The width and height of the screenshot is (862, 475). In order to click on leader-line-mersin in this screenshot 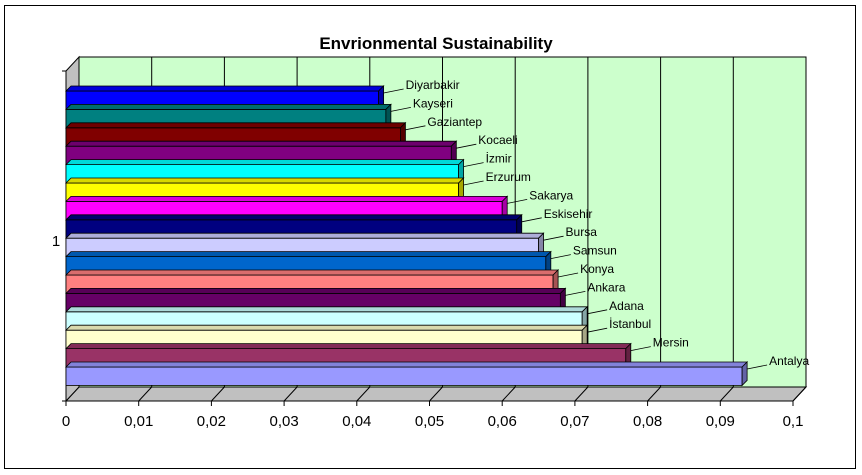, I will do `click(640, 348)`.